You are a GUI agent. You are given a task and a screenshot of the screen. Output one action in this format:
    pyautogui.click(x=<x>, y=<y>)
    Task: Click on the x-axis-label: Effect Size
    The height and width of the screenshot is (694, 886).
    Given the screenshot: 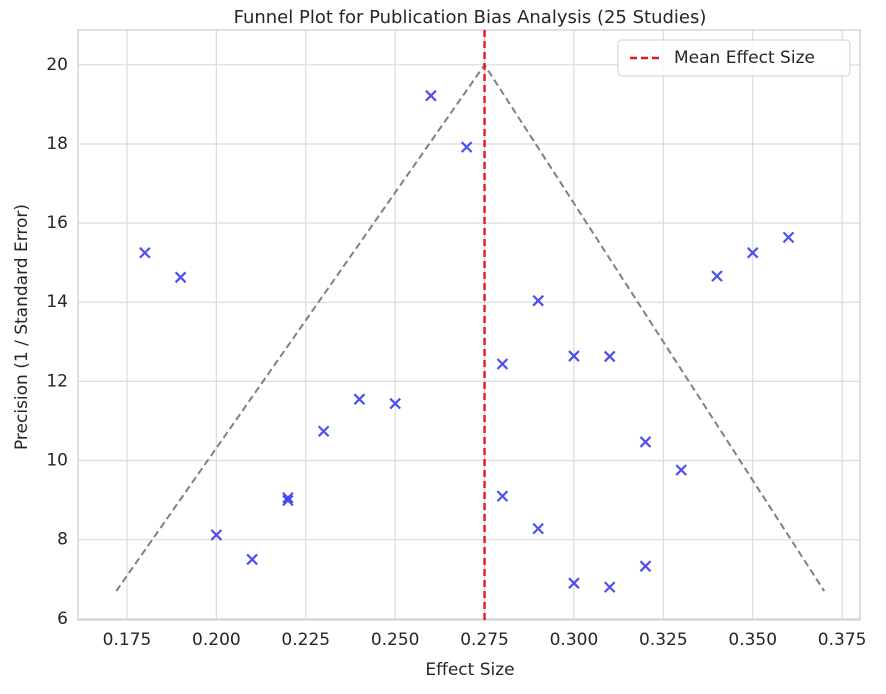 What is the action you would take?
    pyautogui.click(x=469, y=670)
    